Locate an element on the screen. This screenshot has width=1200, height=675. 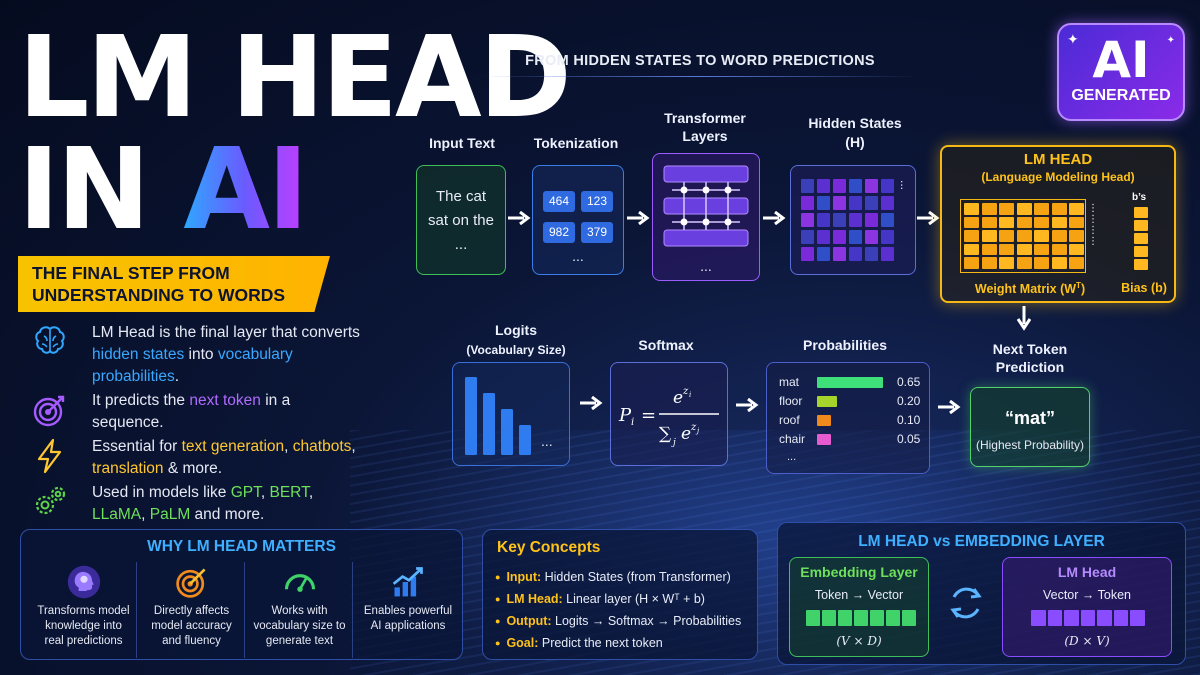
title-ai: AI is located at coordinates (245, 190).